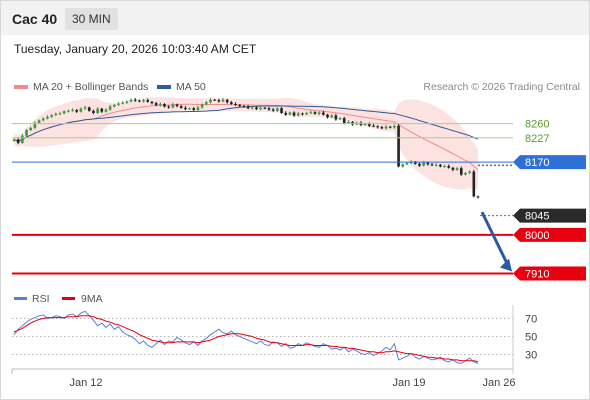  Describe the element at coordinates (537, 217) in the screenshot. I see `level-tag-label: 8045` at that location.